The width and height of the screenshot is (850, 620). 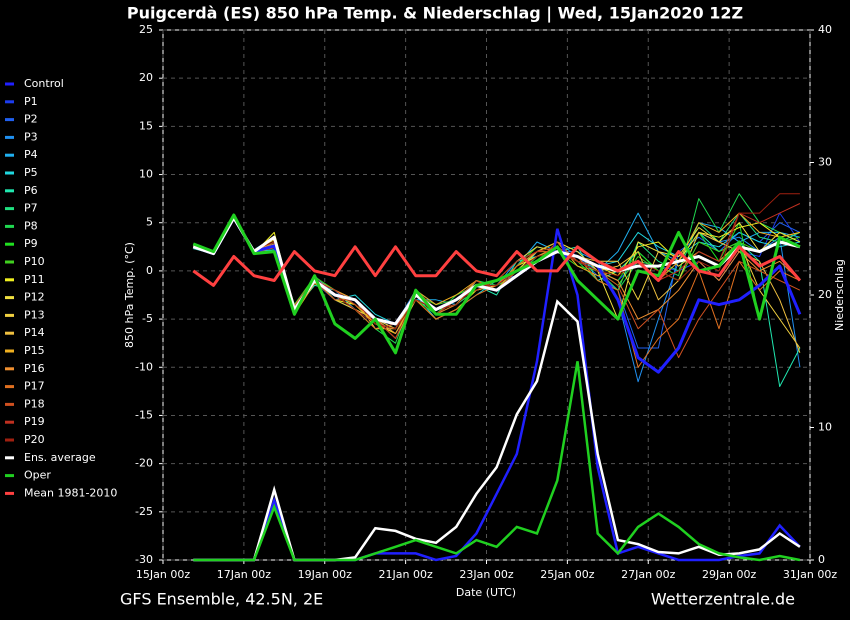 What do you see at coordinates (31, 172) in the screenshot?
I see `legend-label: P5` at bounding box center [31, 172].